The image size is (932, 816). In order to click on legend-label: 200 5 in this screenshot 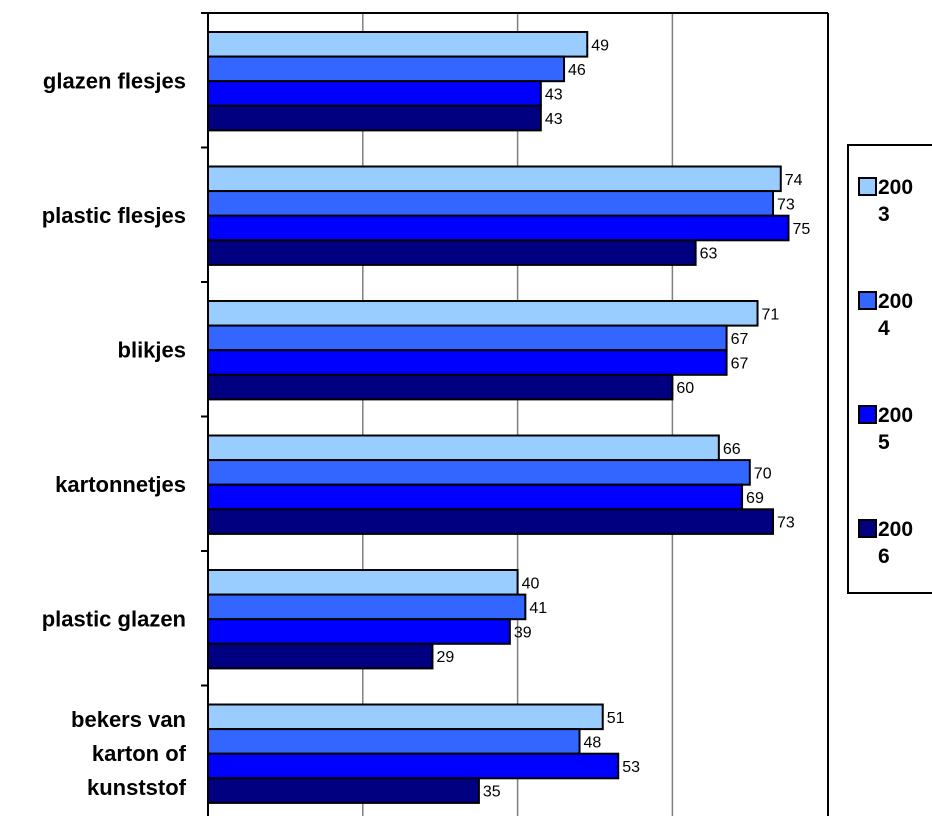, I will do `click(895, 429)`.